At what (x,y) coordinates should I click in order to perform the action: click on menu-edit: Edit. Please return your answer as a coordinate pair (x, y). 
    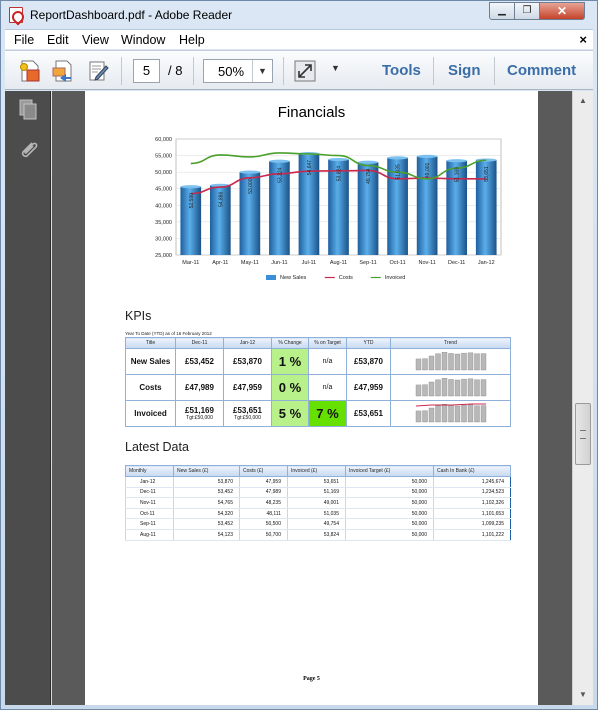
    Looking at the image, I should click on (58, 40).